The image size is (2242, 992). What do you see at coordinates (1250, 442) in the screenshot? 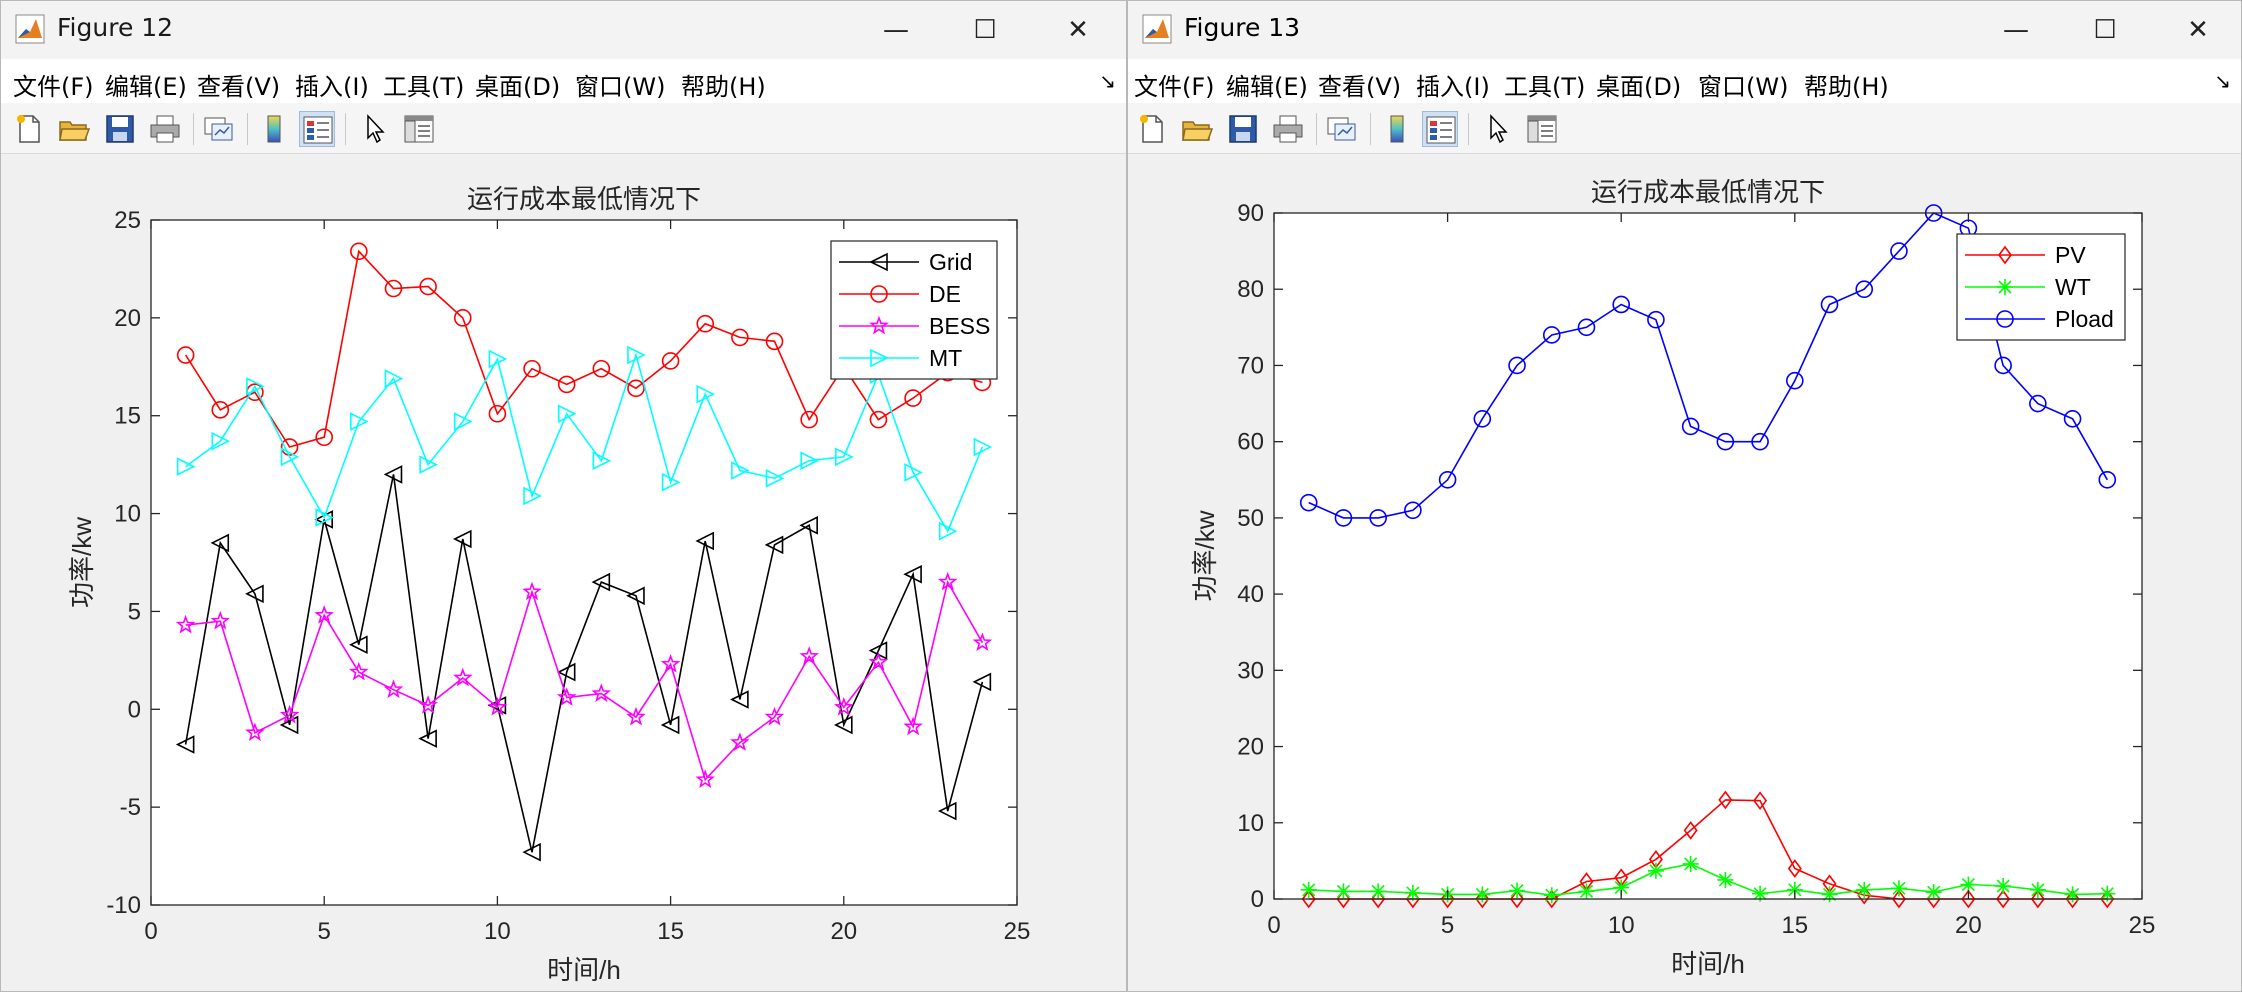
I see `y-tick-label: 60` at bounding box center [1250, 442].